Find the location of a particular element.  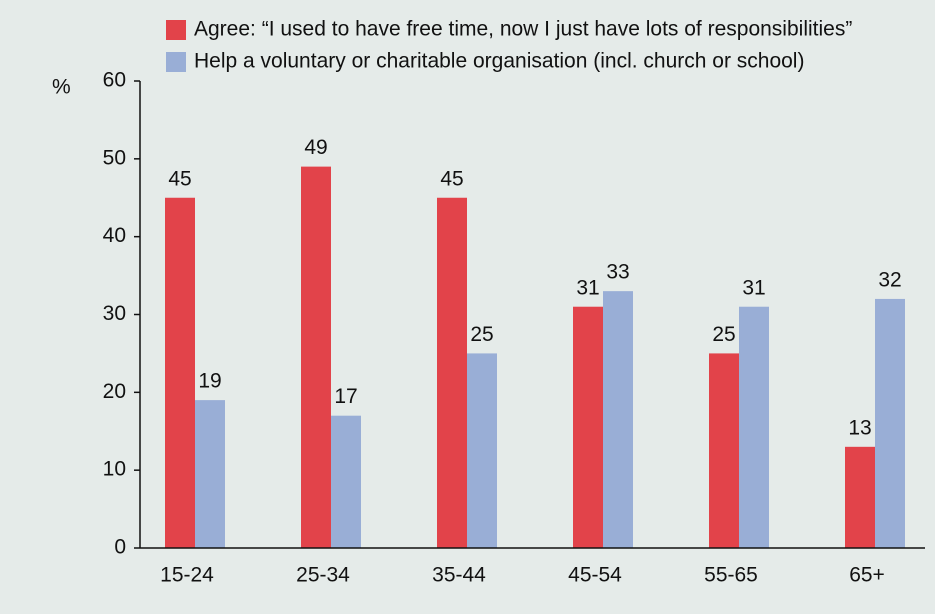

data-label: 33 is located at coordinates (617, 272).